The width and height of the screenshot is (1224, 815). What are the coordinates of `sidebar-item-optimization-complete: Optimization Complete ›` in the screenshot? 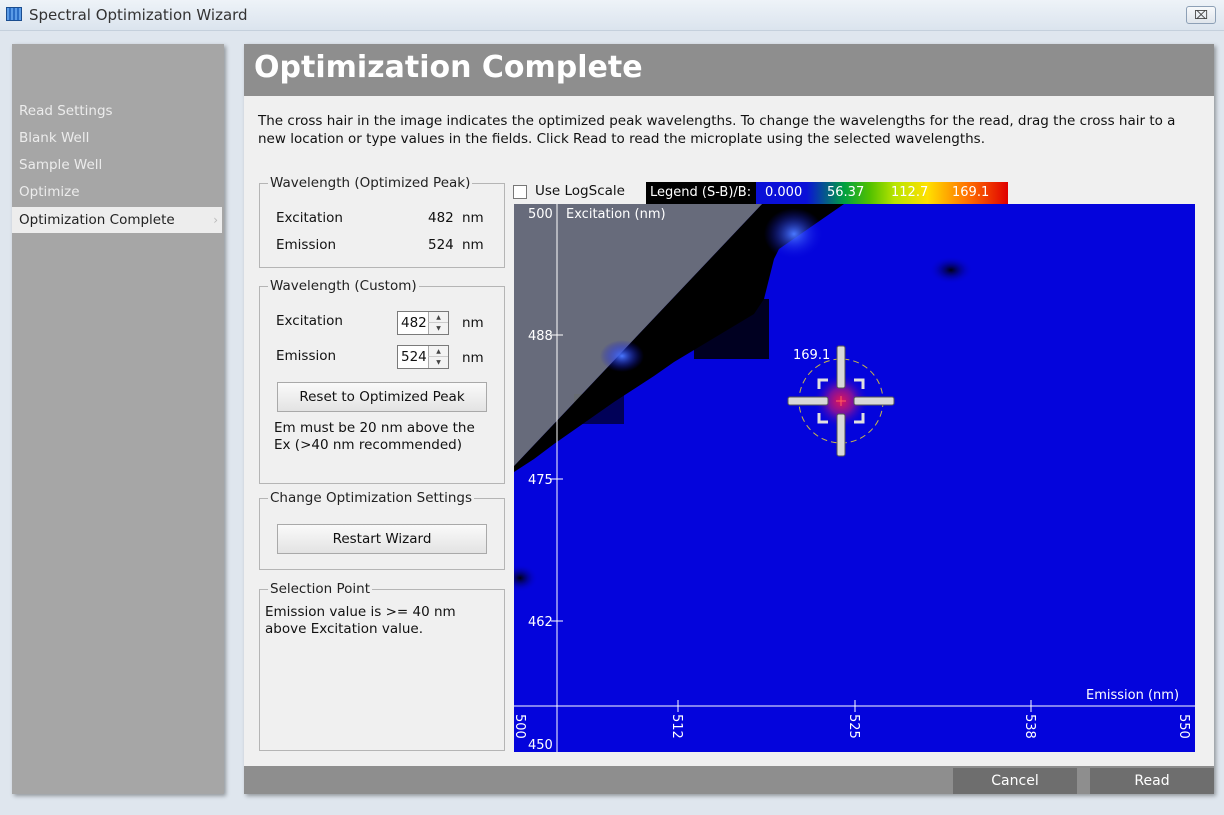 It's located at (117, 220).